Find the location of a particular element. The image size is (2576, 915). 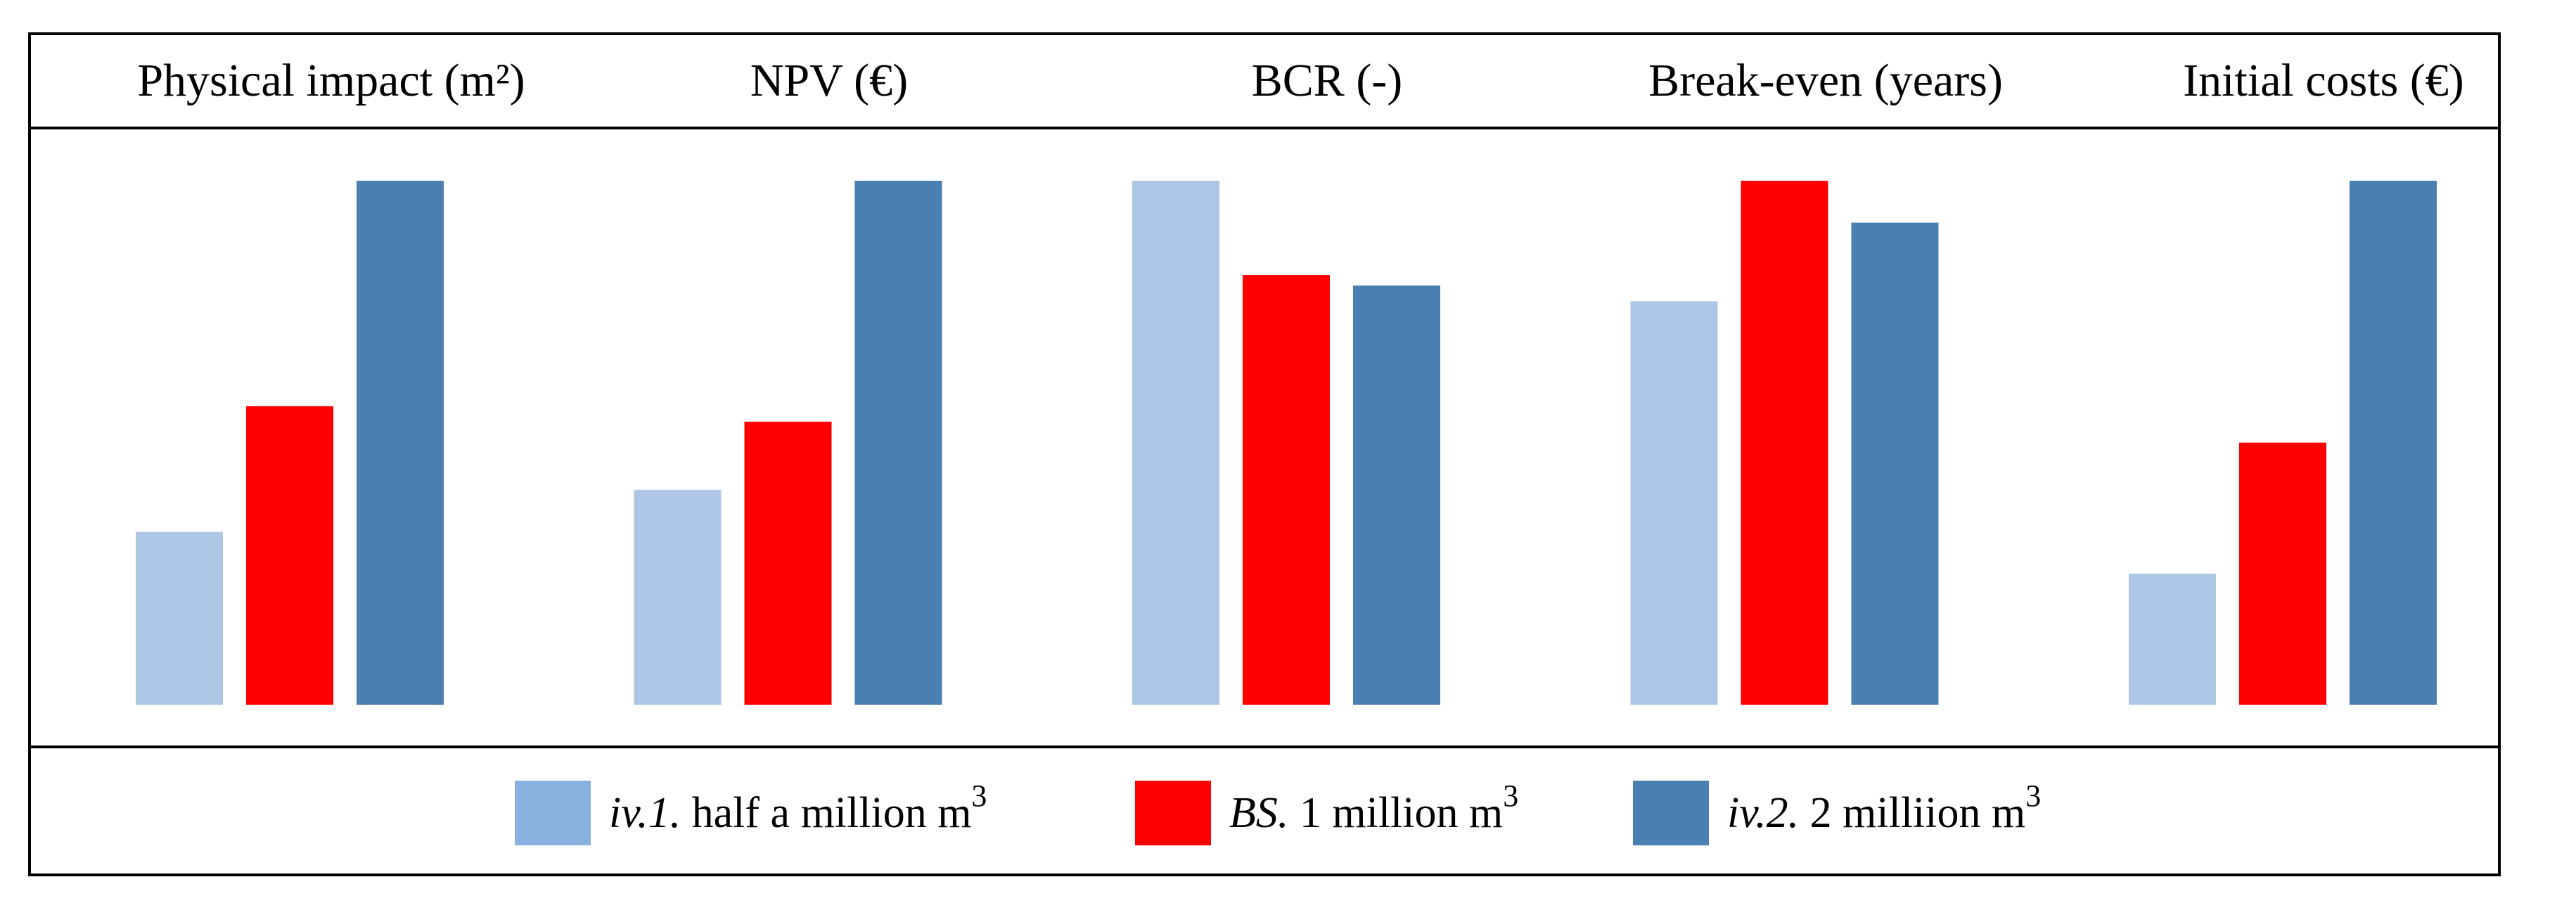

legend-swatch-iv1 is located at coordinates (553, 813).